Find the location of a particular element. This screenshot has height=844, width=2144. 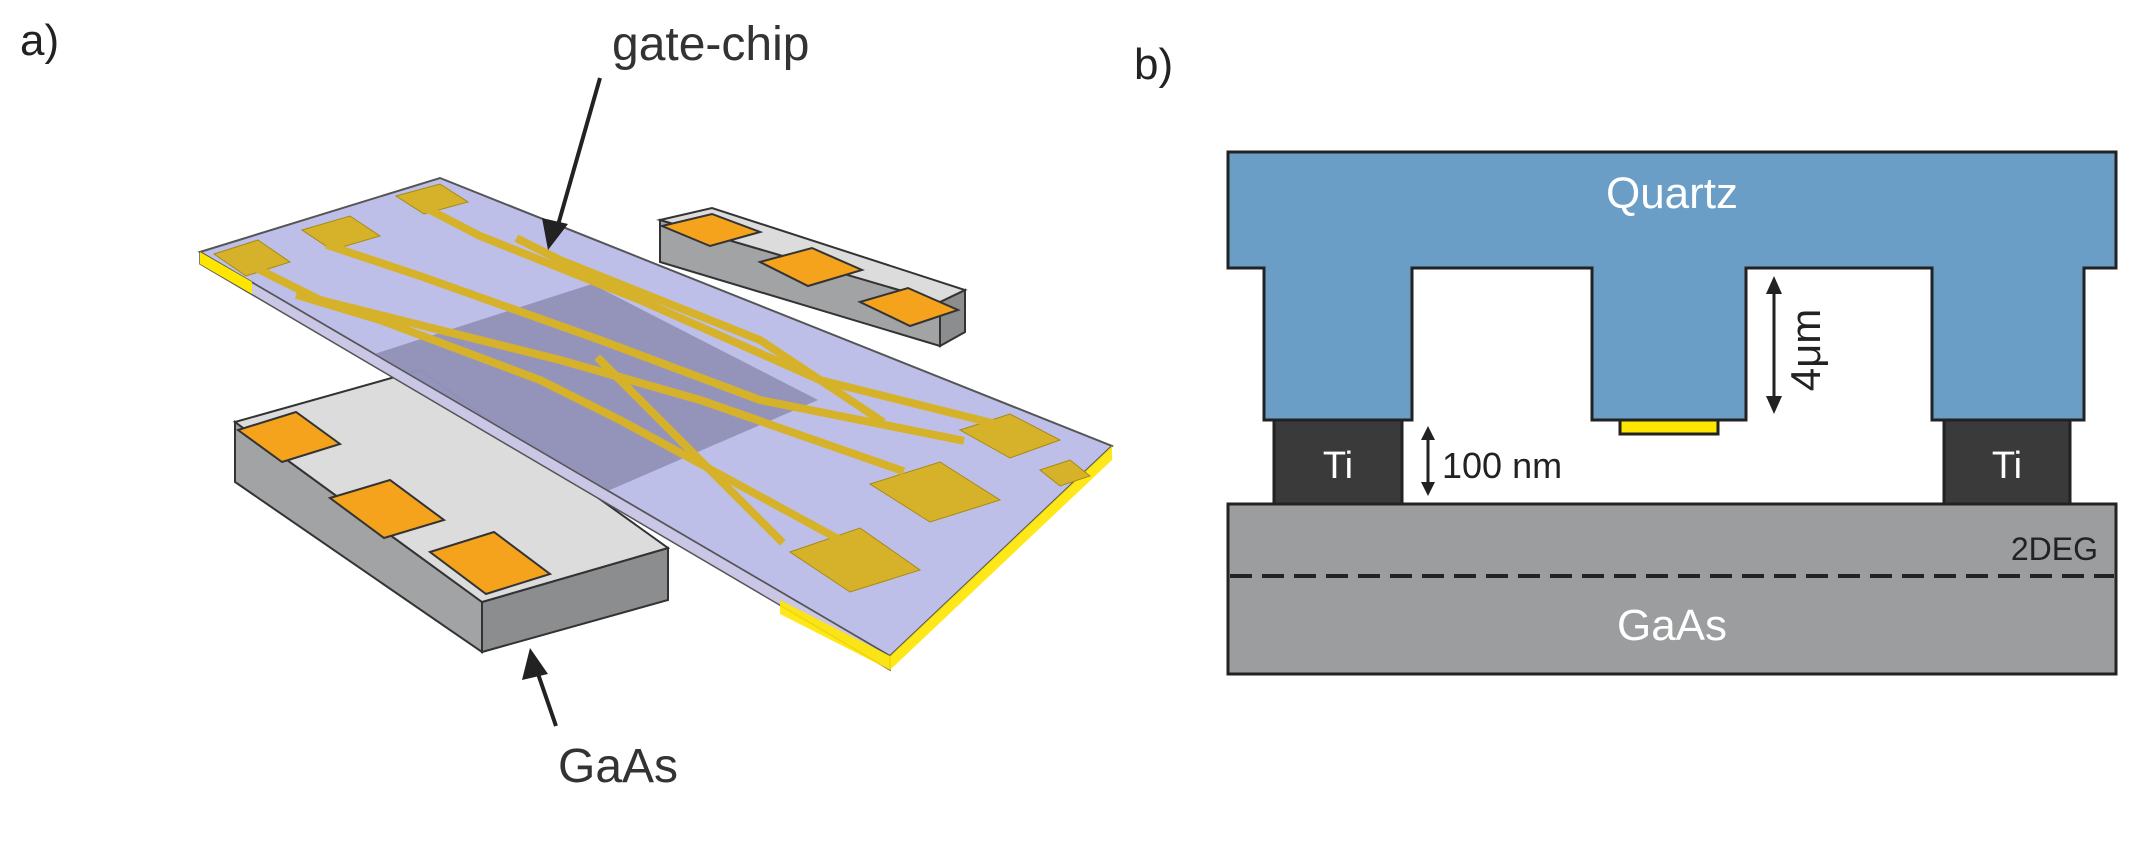

gate-chip-arrow is located at coordinates (578, 155).